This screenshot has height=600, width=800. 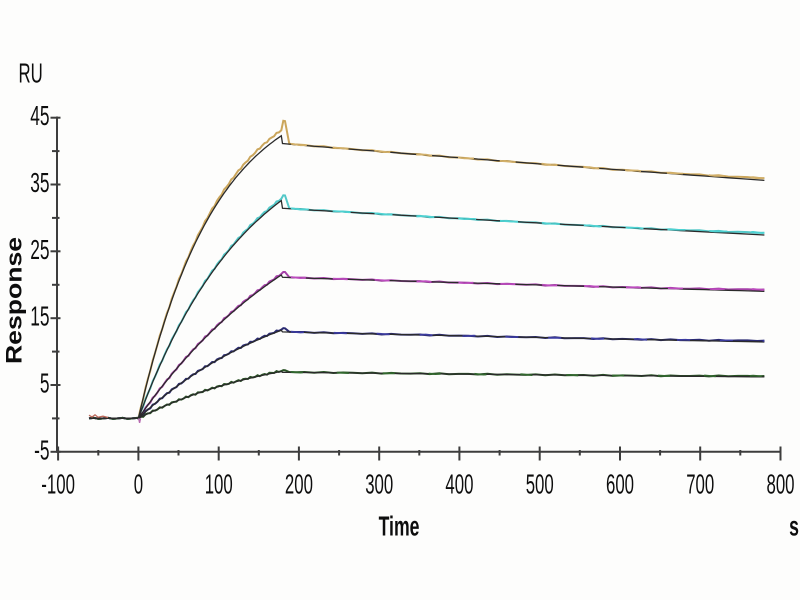 I want to click on svg-text: 500, so click(x=540, y=484).